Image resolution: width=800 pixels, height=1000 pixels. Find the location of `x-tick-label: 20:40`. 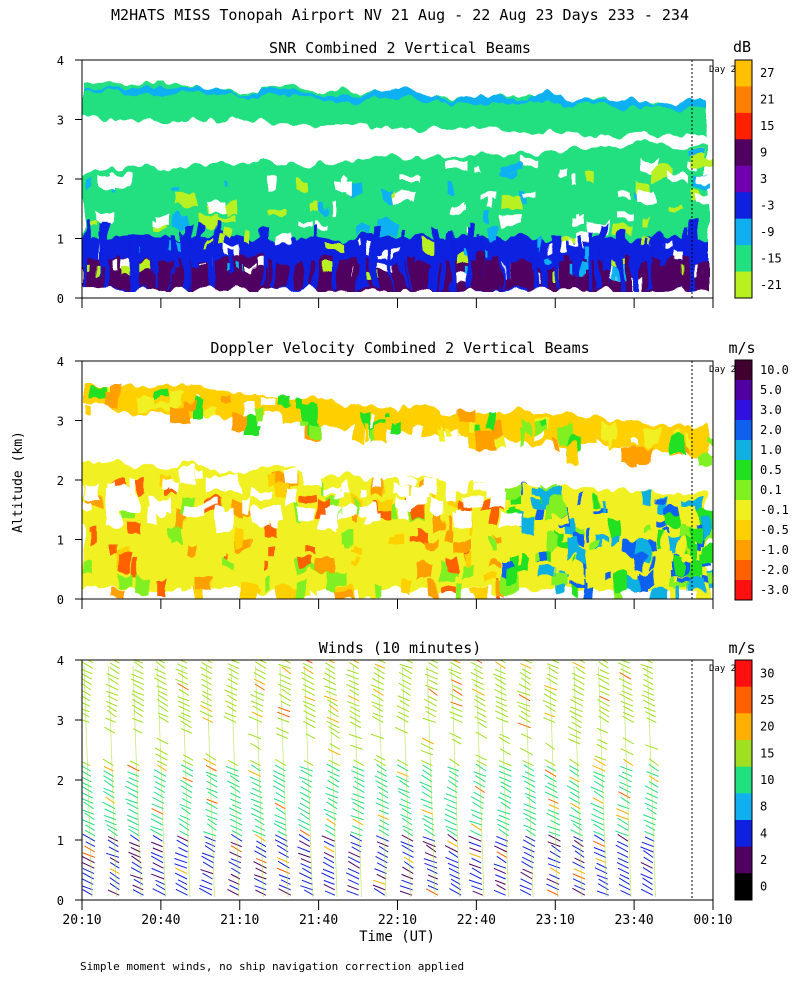

x-tick-label: 20:40 is located at coordinates (160, 920).